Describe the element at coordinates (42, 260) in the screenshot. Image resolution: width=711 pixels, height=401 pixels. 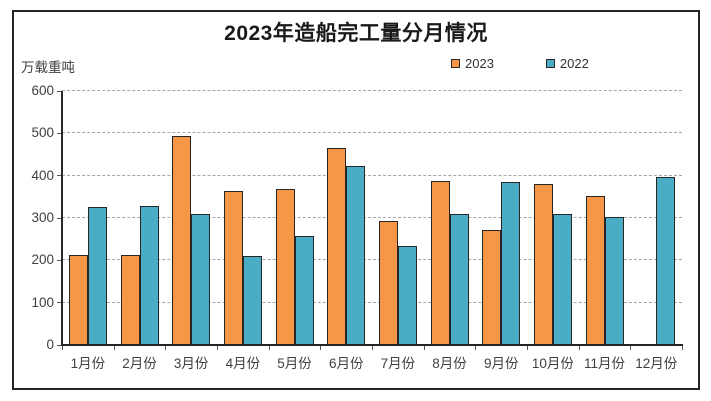
I see `y-tick-label: 200` at that location.